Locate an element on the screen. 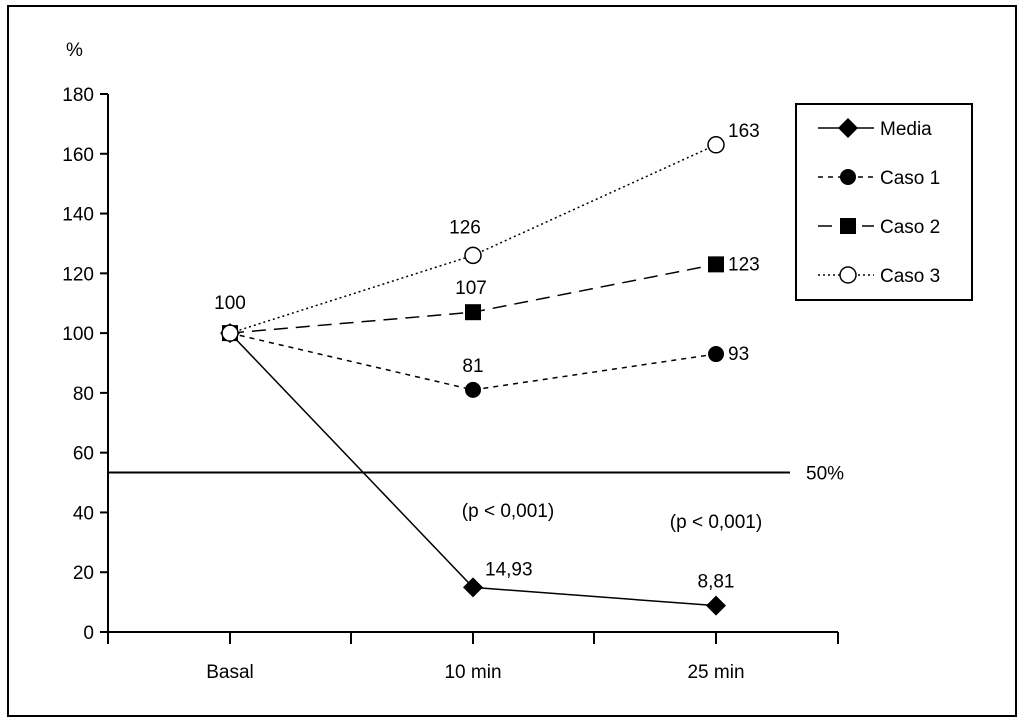 This screenshot has height=725, width=1024. legend-label-media: Media is located at coordinates (906, 129).